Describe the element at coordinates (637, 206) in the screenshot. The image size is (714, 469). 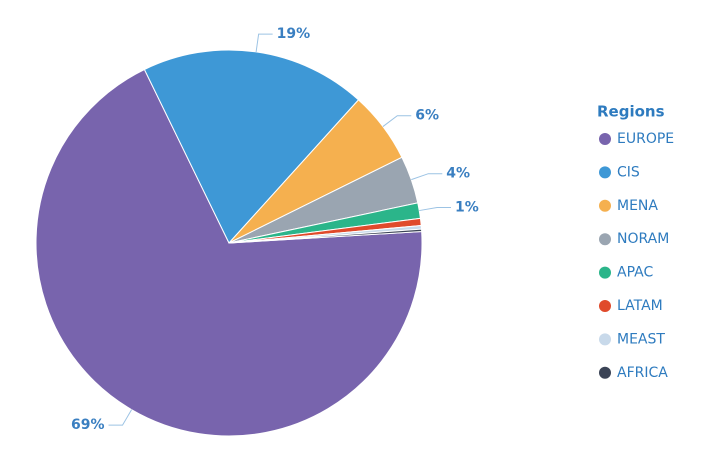
I see `legend-label: MENA` at that location.